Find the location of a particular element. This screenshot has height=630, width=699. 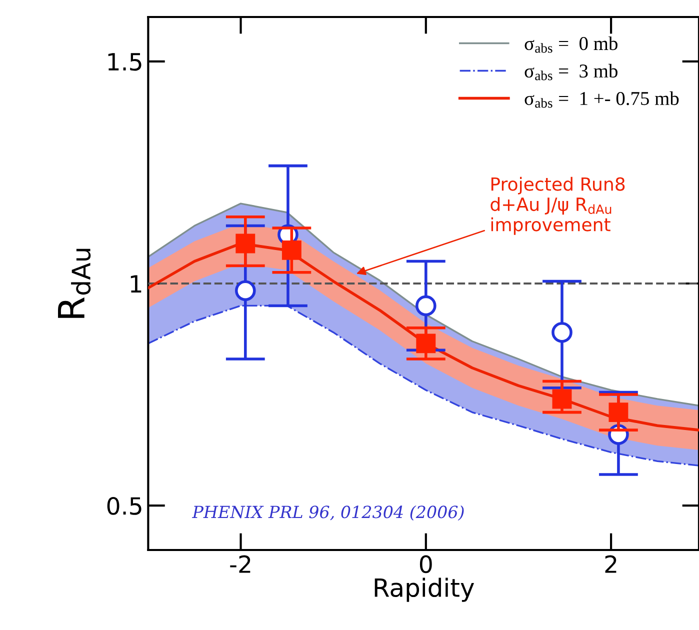

legend-label: σ$_{abs}$ = 3 mb is located at coordinates (571, 72).